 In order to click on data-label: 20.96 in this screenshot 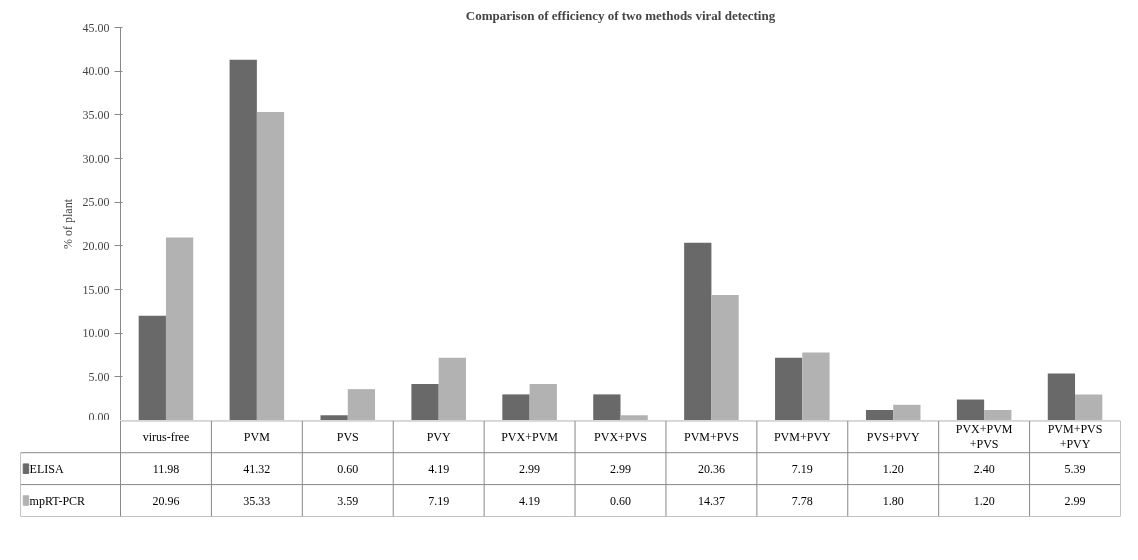, I will do `click(166, 500)`.